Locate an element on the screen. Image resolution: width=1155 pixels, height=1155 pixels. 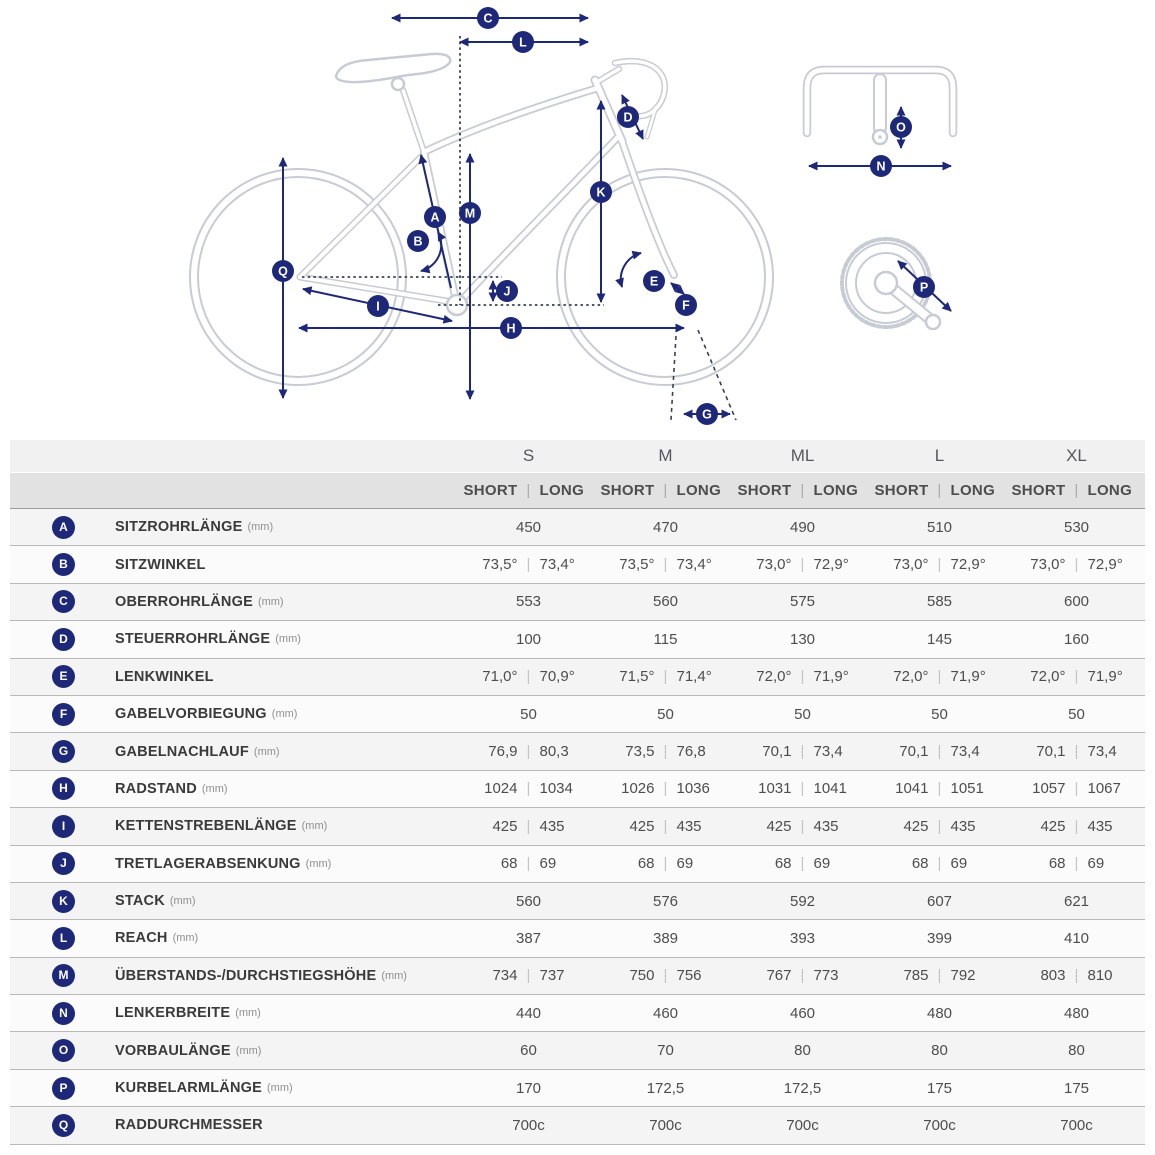
bike-frame-outline is located at coordinates (487, 183).